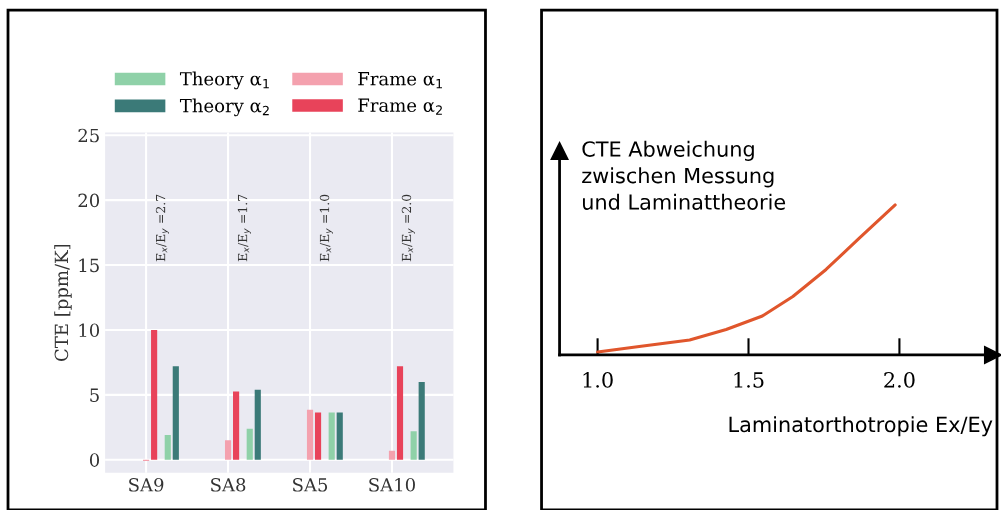 The image size is (1001, 510). I want to click on x-tick-label: SA8, so click(228, 484).